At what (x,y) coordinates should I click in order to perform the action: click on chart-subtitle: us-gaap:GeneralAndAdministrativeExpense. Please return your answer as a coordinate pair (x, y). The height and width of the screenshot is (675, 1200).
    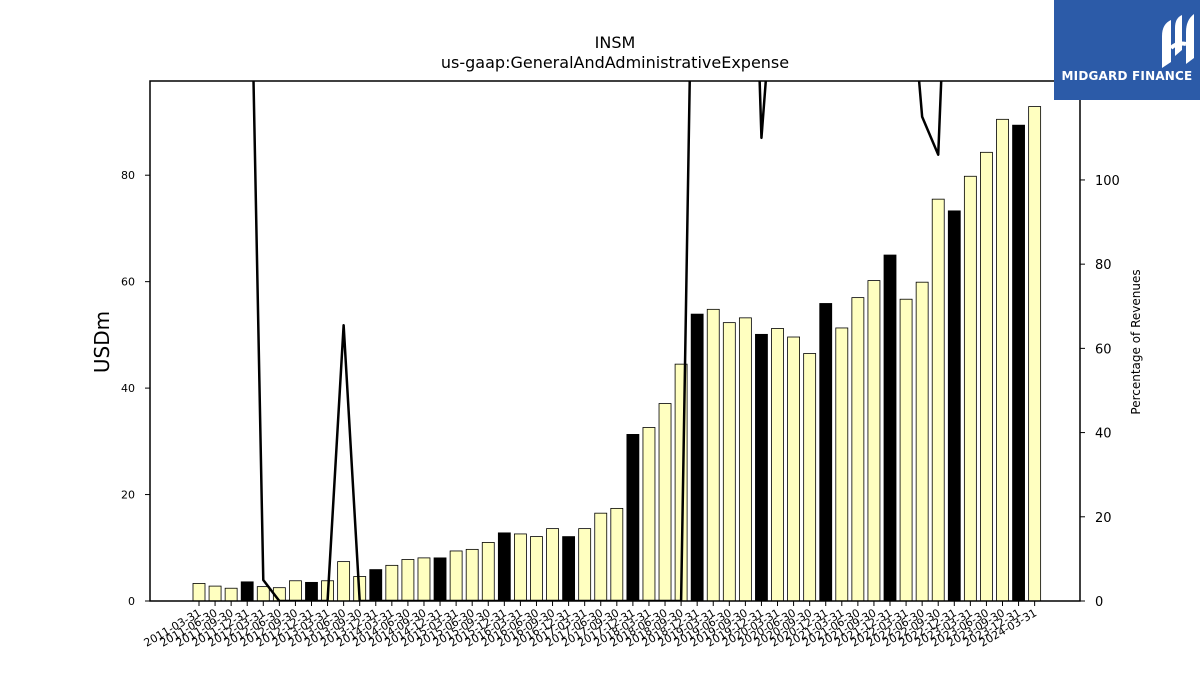
    Looking at the image, I should click on (615, 62).